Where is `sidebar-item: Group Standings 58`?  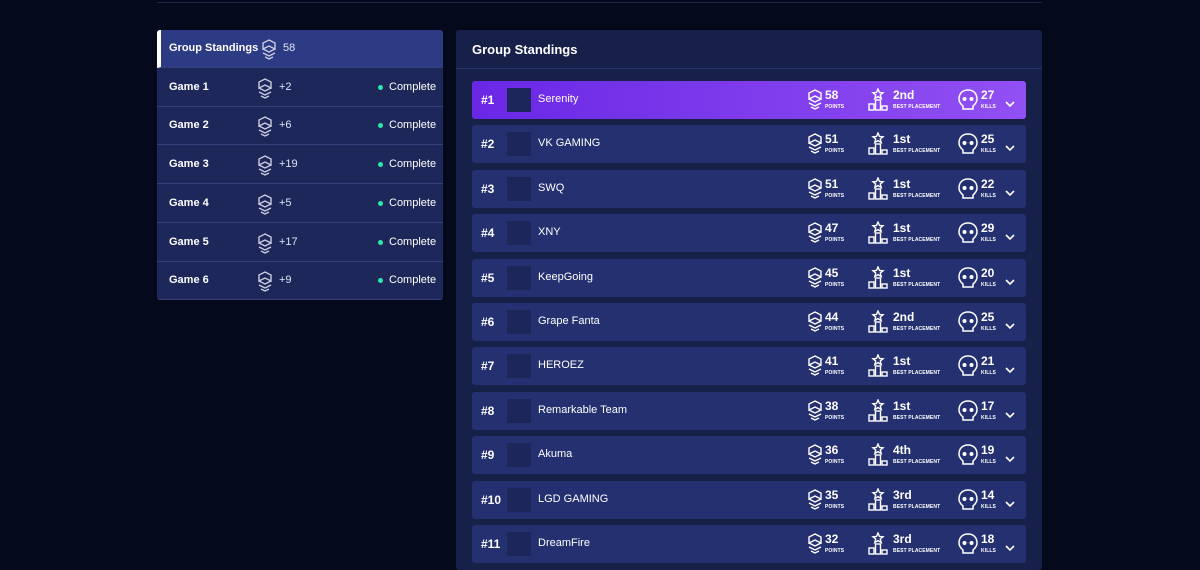
sidebar-item: Group Standings 58 is located at coordinates (300, 49).